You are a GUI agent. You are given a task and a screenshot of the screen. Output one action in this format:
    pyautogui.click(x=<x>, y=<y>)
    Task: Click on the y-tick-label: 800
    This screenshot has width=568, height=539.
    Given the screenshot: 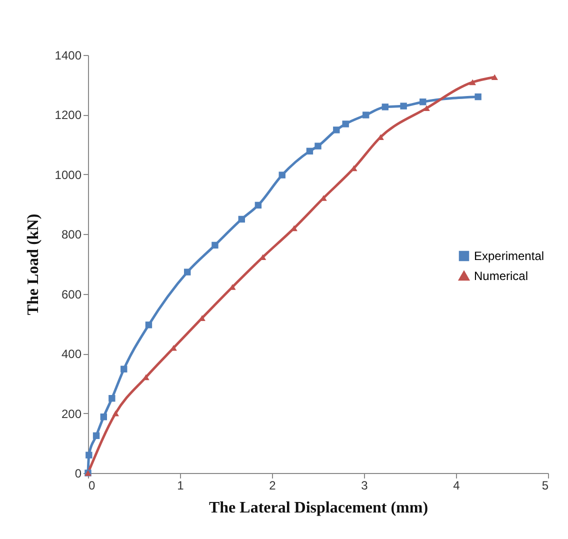 What is the action you would take?
    pyautogui.click(x=71, y=235)
    